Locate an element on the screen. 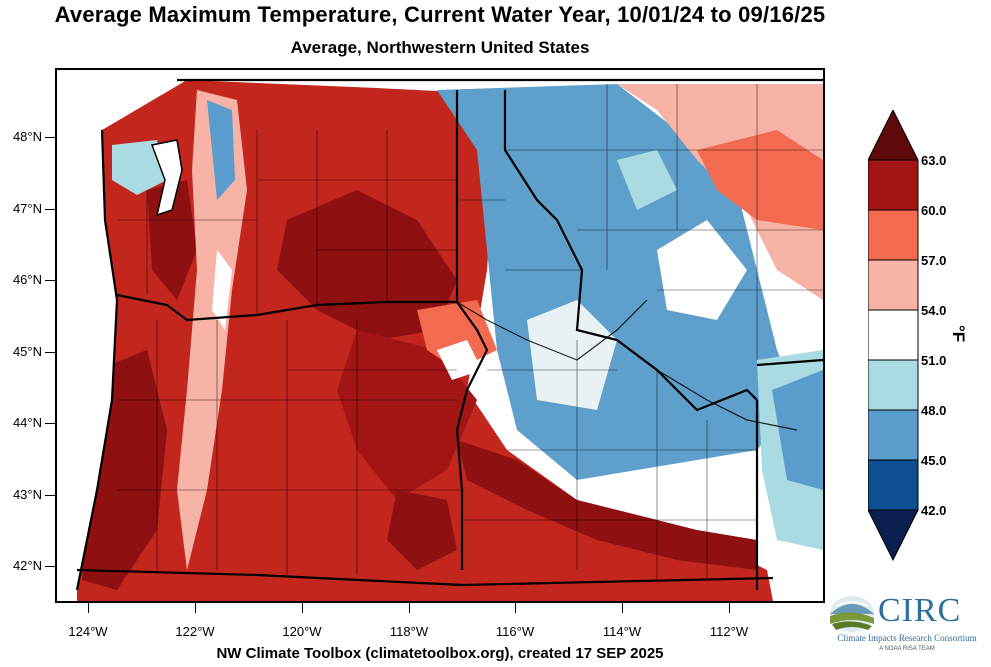 The image size is (991, 667). lon-label-116: 116°W is located at coordinates (515, 631).